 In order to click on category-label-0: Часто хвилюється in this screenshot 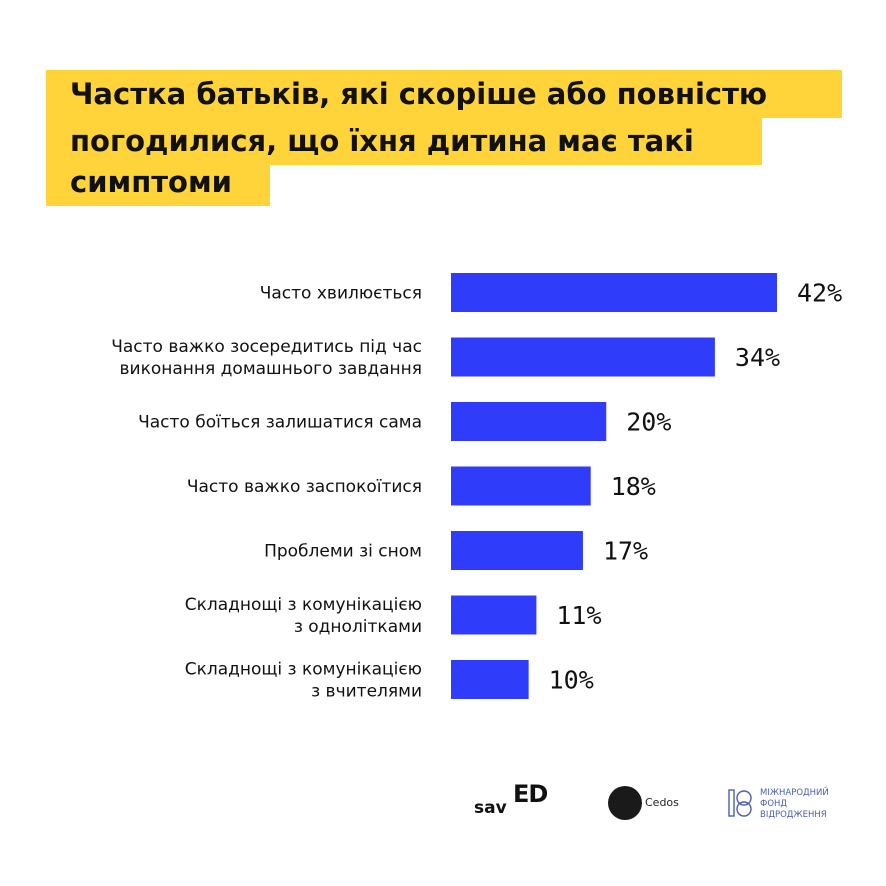, I will do `click(341, 294)`.